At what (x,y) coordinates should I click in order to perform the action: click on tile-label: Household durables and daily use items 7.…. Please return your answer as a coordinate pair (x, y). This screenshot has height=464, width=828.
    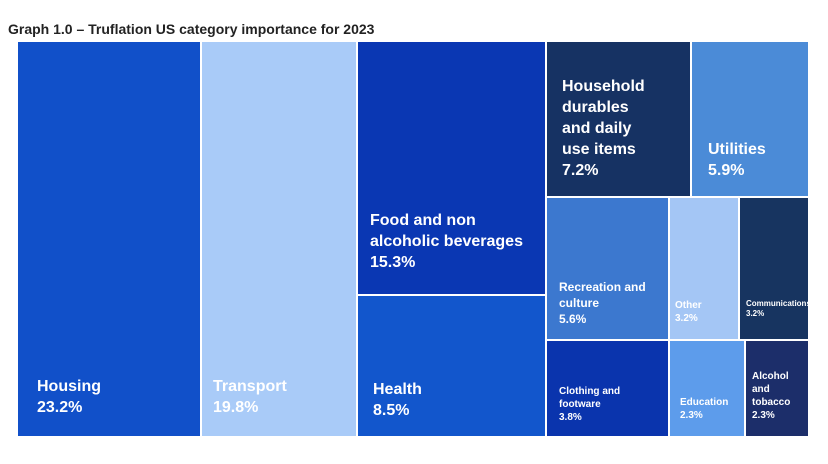
    Looking at the image, I should click on (618, 136).